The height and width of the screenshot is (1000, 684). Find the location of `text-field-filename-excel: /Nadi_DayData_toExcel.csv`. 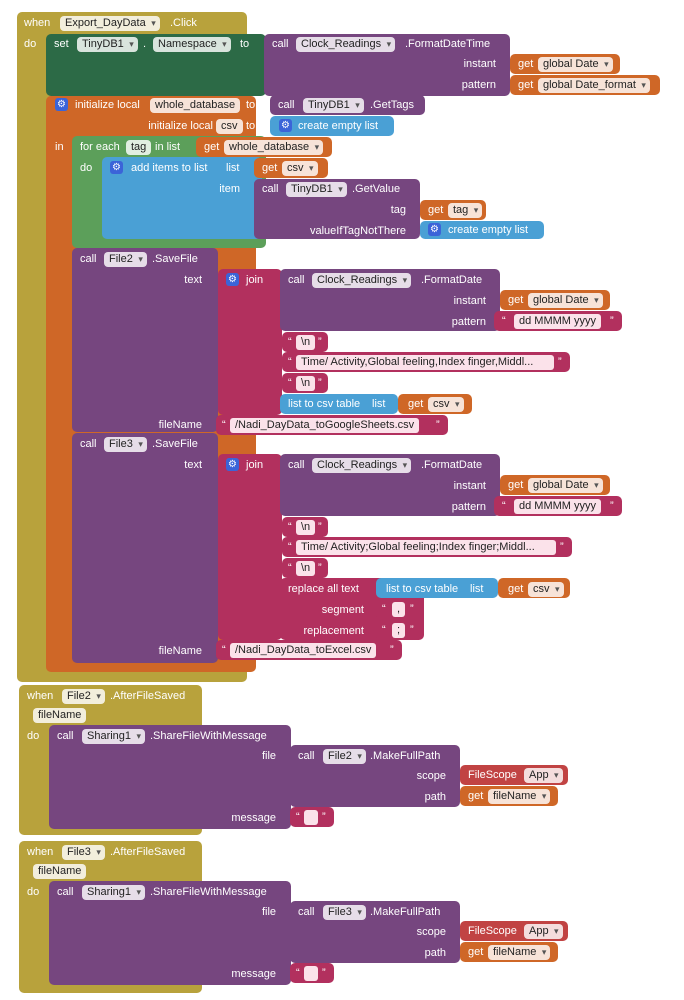

text-field-filename-excel: /Nadi_DayData_toExcel.csv is located at coordinates (303, 650).